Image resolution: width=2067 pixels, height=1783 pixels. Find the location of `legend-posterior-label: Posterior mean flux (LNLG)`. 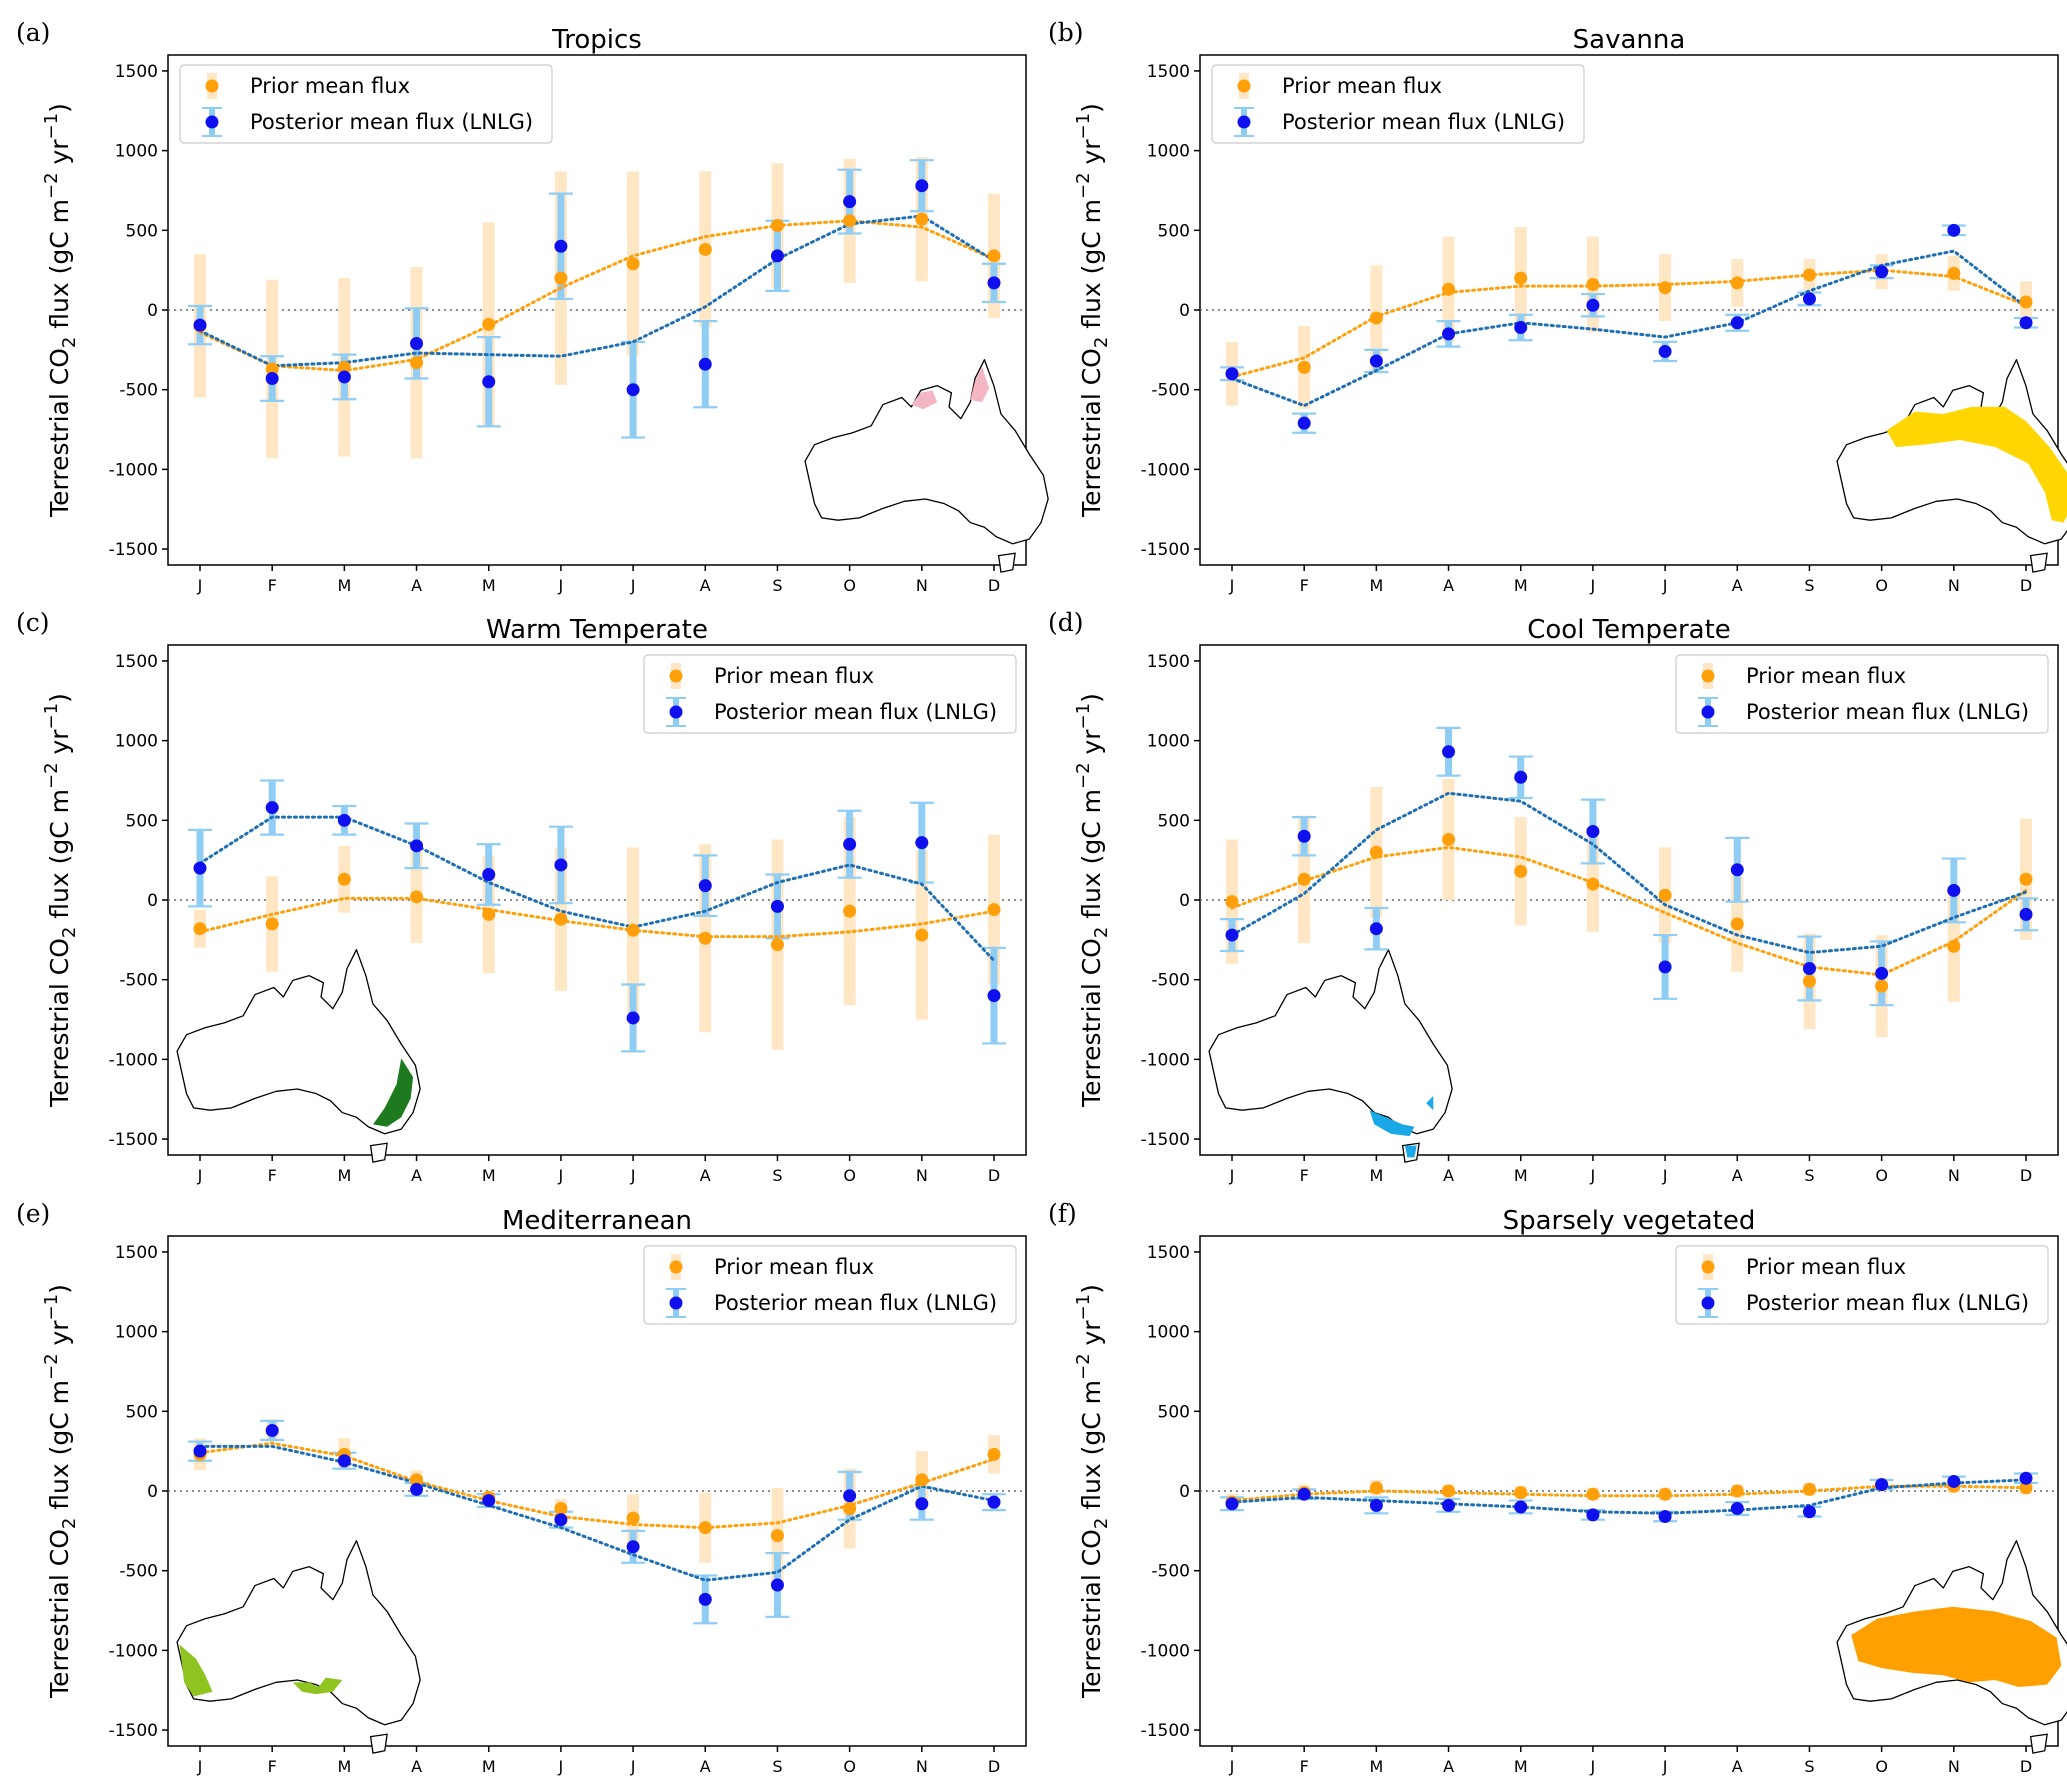

legend-posterior-label: Posterior mean flux (LNLG) is located at coordinates (1887, 712).